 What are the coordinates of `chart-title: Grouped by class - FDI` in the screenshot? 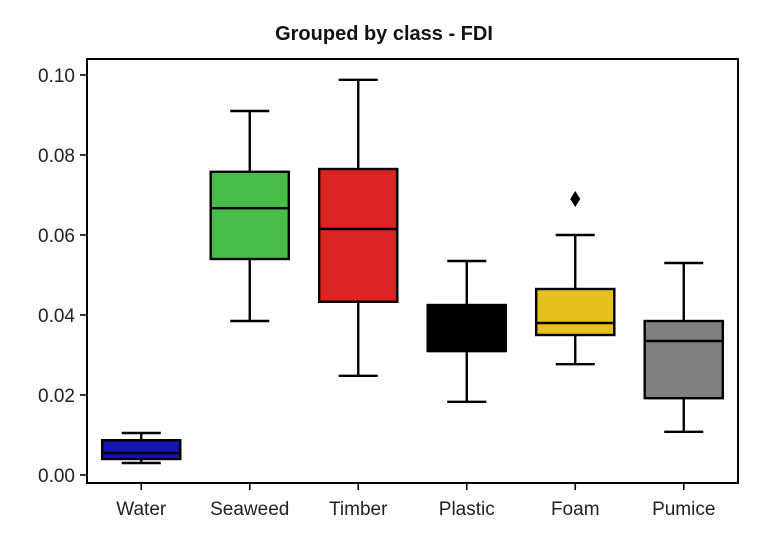 It's located at (384, 34).